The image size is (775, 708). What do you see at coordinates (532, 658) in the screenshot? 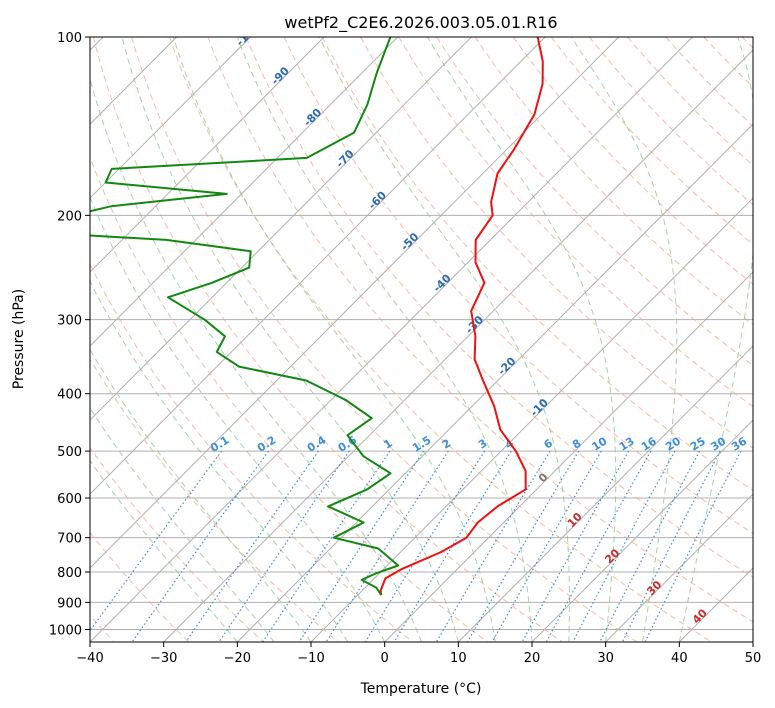
I see `x-tick-label: 20` at bounding box center [532, 658].